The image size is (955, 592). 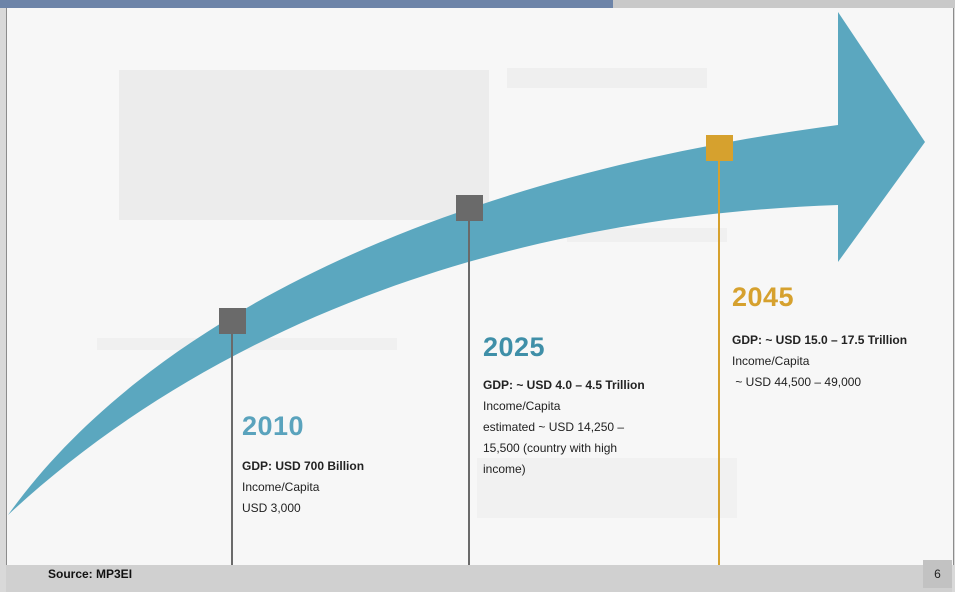 I want to click on milestone-detail: estimated ~ USD 14,250 –, so click(x=554, y=427).